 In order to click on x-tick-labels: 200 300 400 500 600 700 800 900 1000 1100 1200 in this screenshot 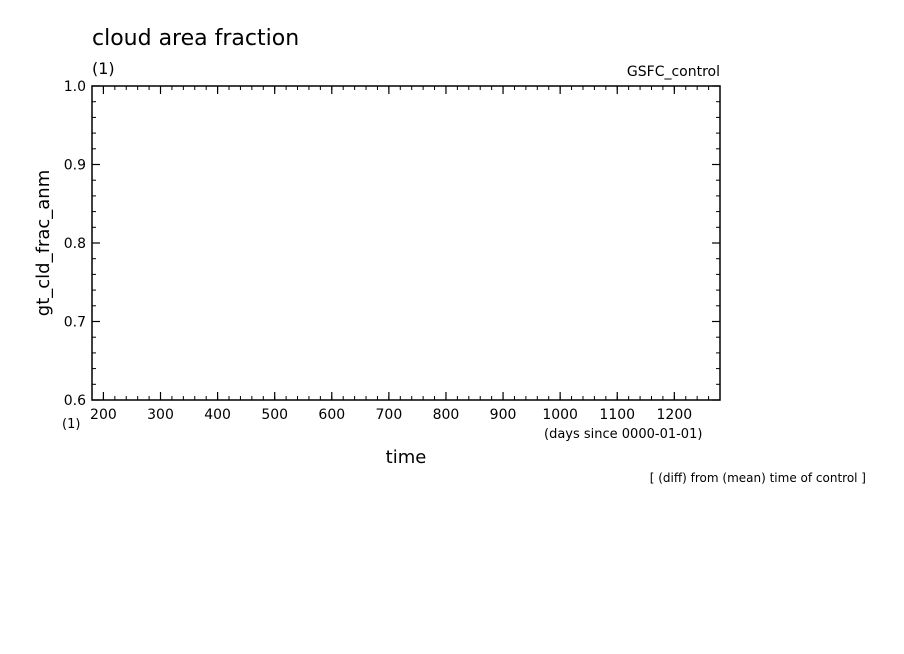, I will do `click(391, 415)`.